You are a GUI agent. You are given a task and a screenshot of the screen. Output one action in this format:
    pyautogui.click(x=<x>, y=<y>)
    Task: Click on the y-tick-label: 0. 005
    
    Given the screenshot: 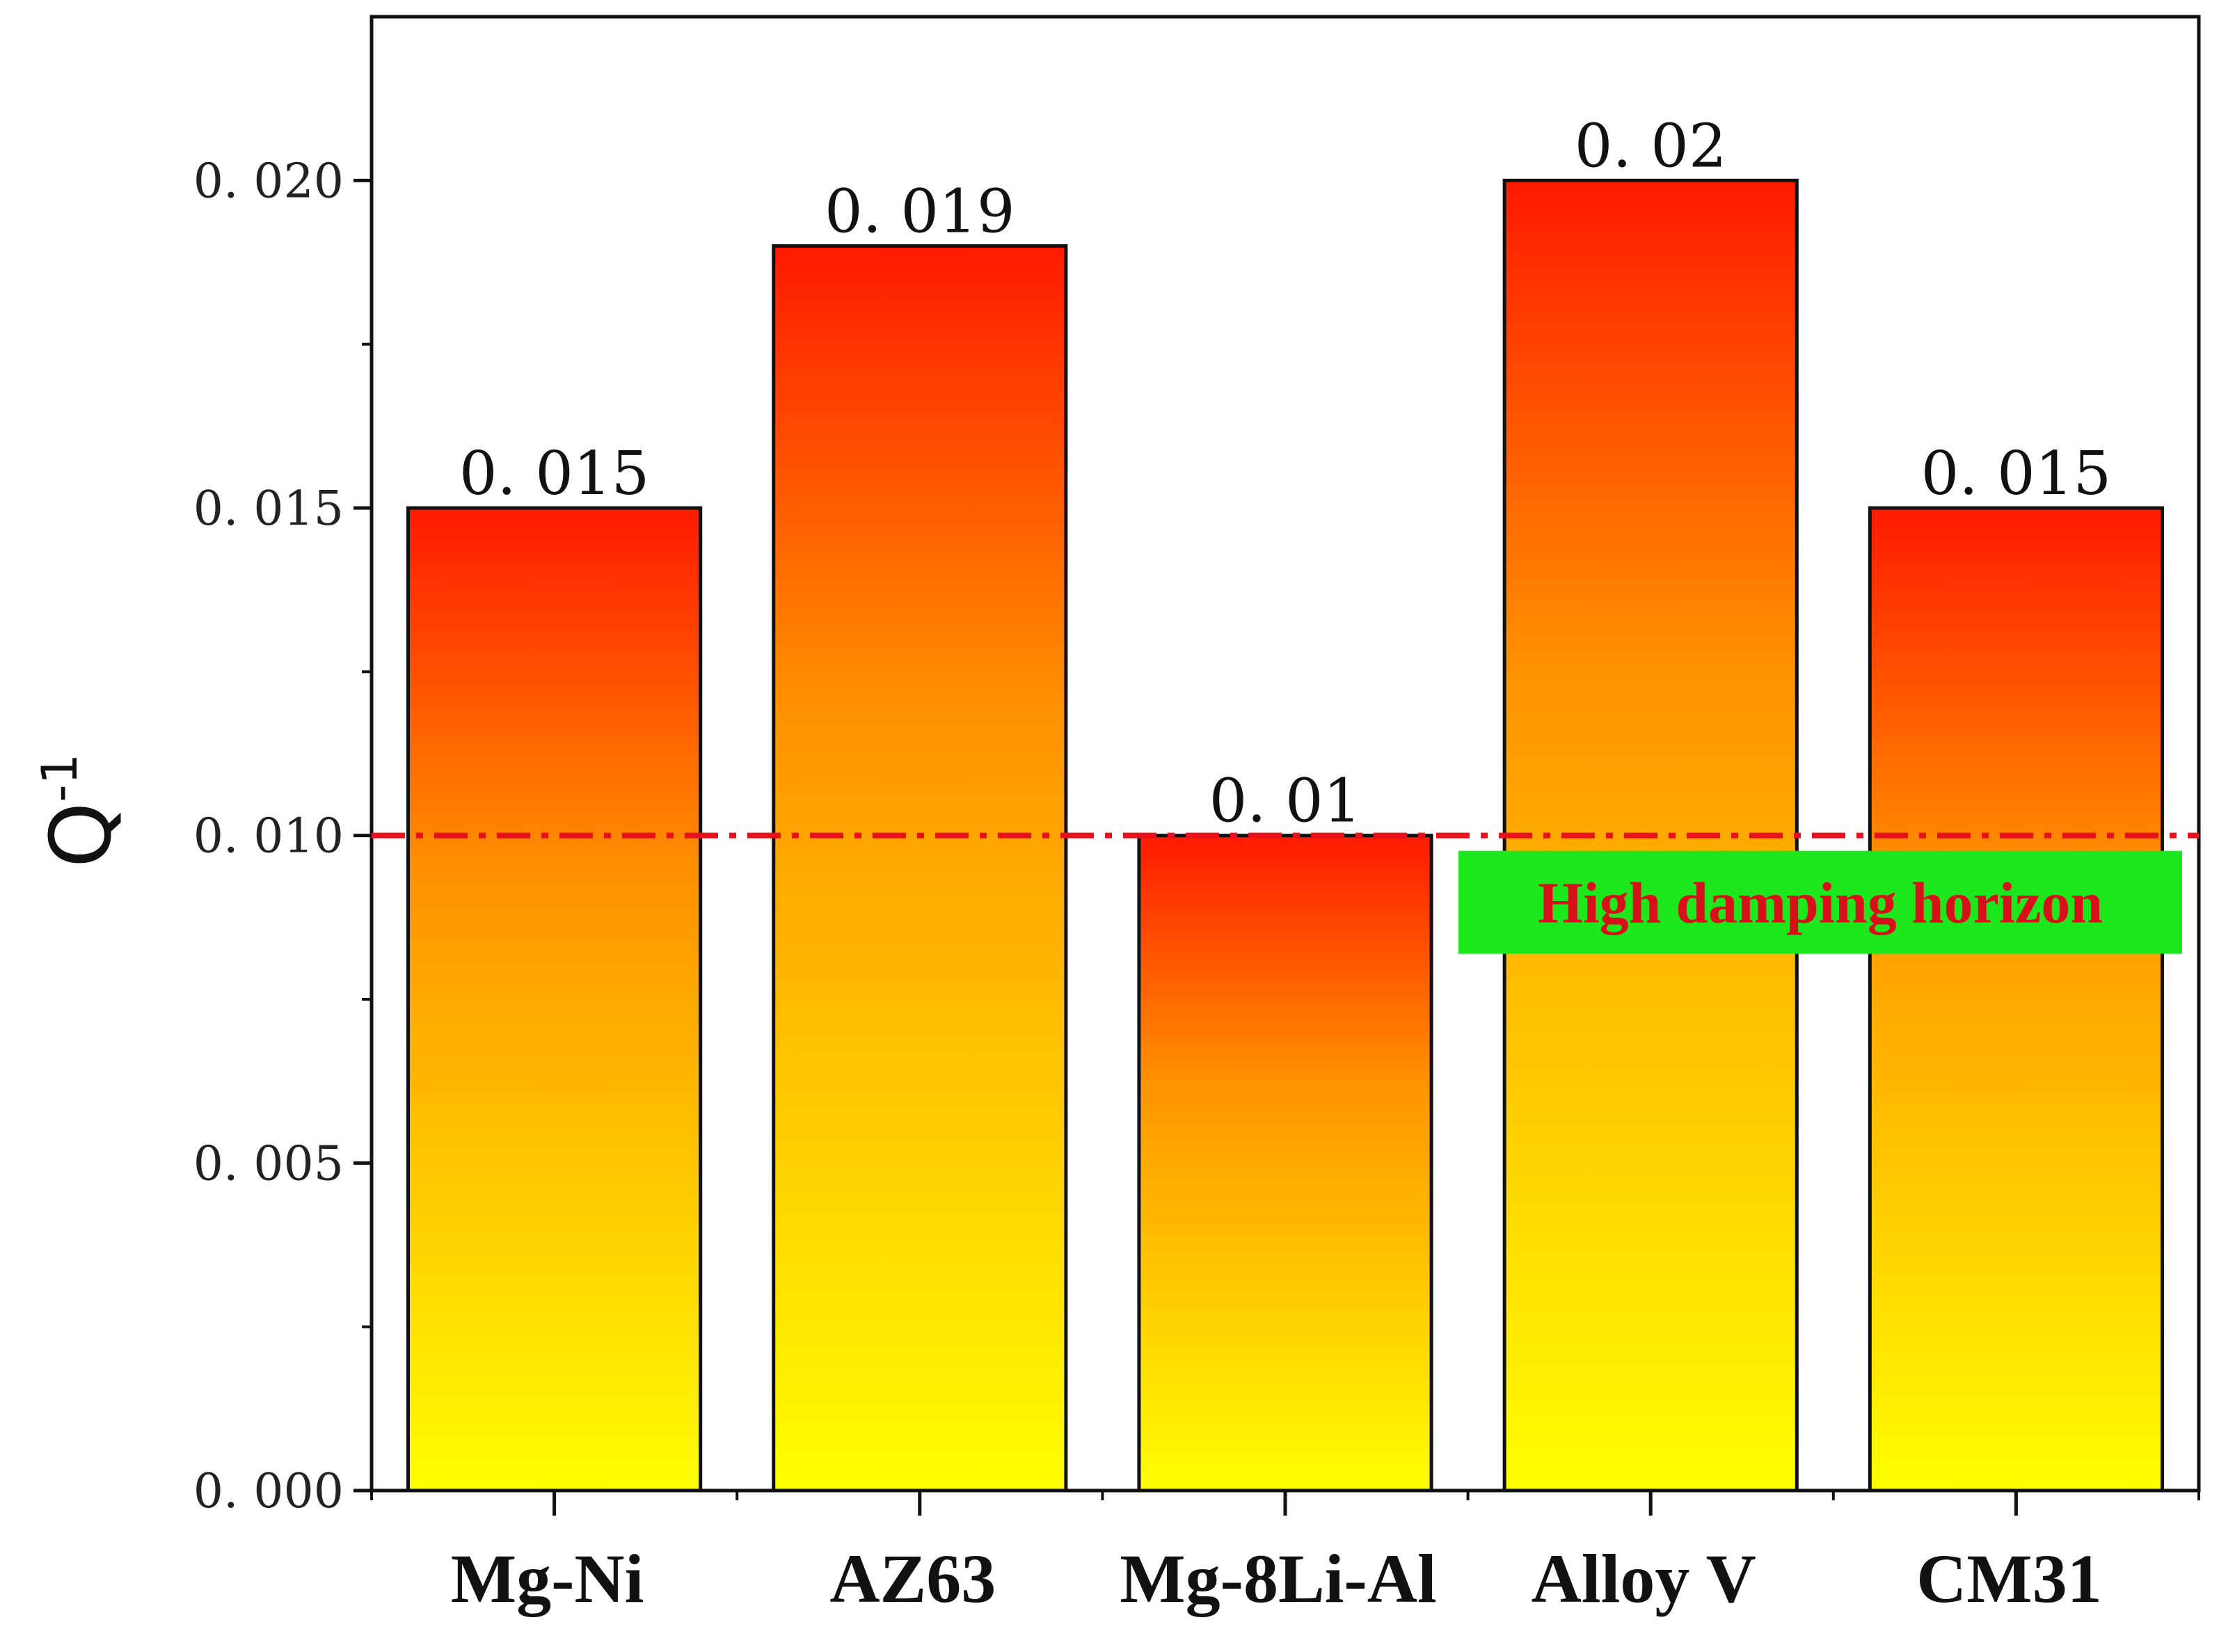 What is the action you would take?
    pyautogui.click(x=268, y=1163)
    